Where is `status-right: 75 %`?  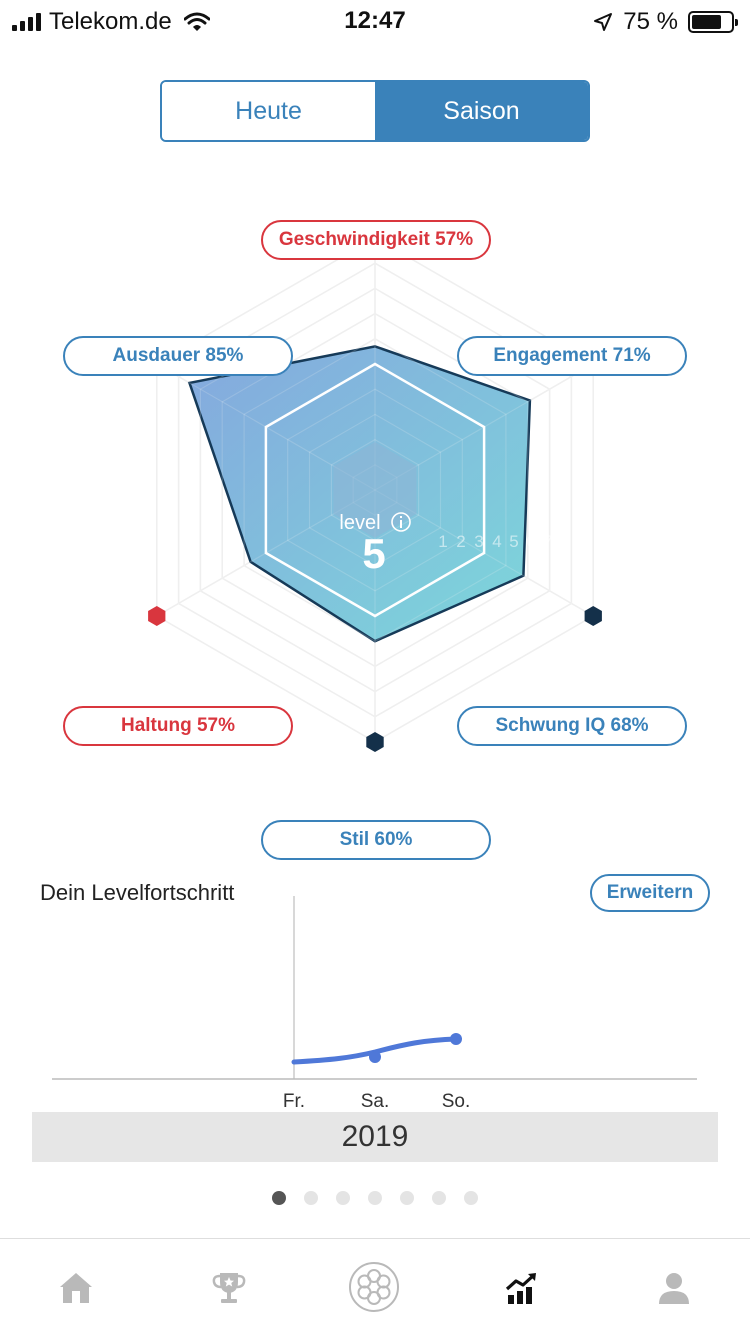 status-right: 75 % is located at coordinates (665, 22).